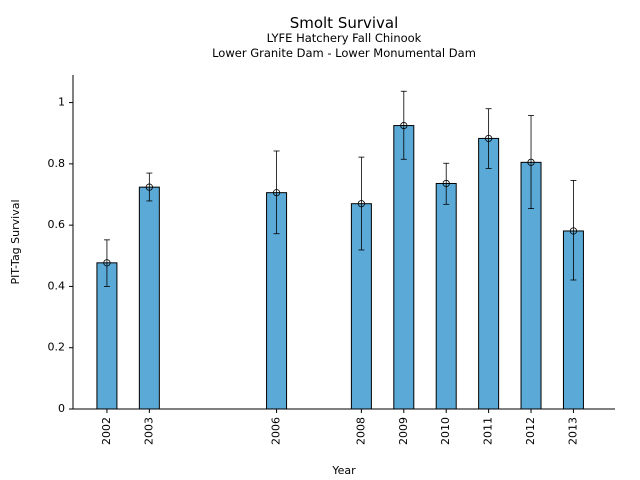  What do you see at coordinates (489, 273) in the screenshot?
I see `bar-2011` at bounding box center [489, 273].